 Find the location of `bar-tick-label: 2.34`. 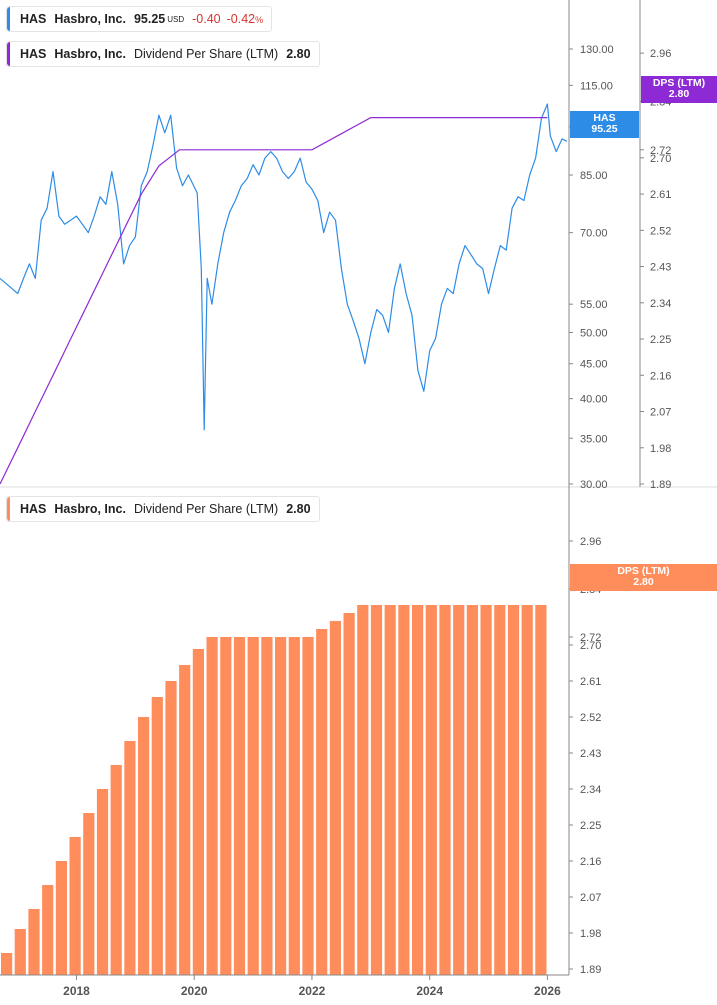

bar-tick-label: 2.34 is located at coordinates (590, 790).